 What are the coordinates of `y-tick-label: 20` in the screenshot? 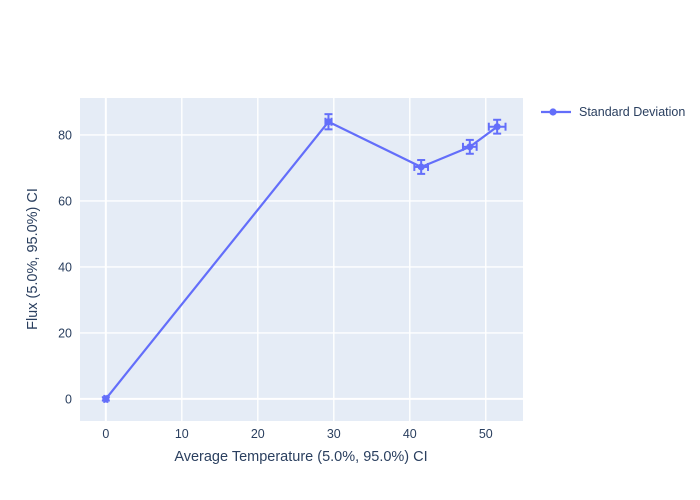 It's located at (65, 333).